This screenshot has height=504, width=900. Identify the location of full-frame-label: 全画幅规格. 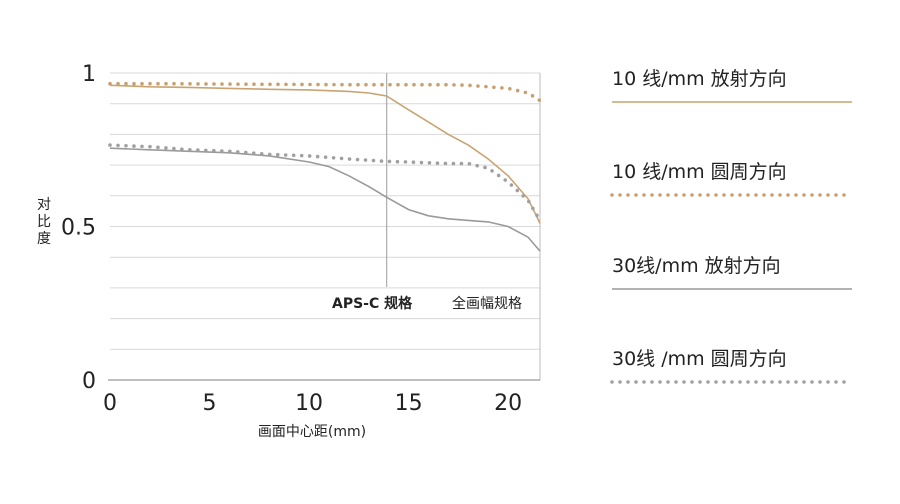
(487, 303).